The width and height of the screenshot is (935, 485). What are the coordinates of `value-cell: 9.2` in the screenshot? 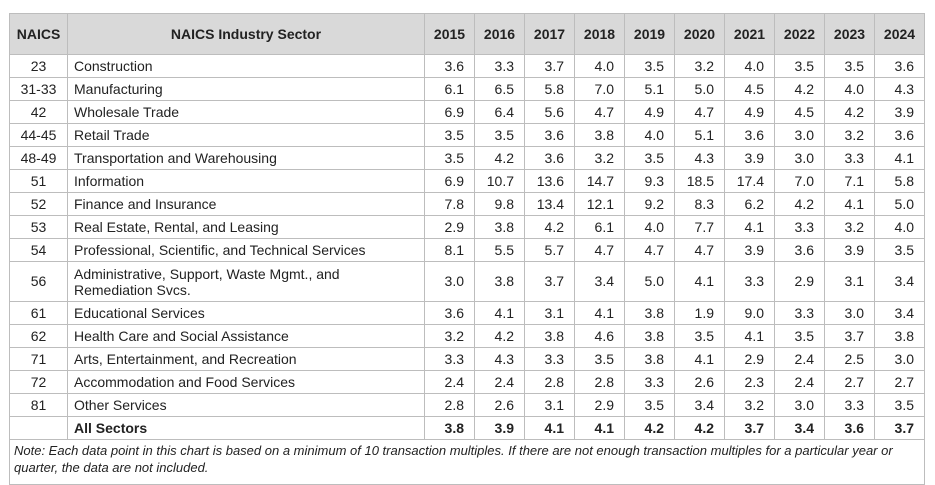 It's located at (649, 204).